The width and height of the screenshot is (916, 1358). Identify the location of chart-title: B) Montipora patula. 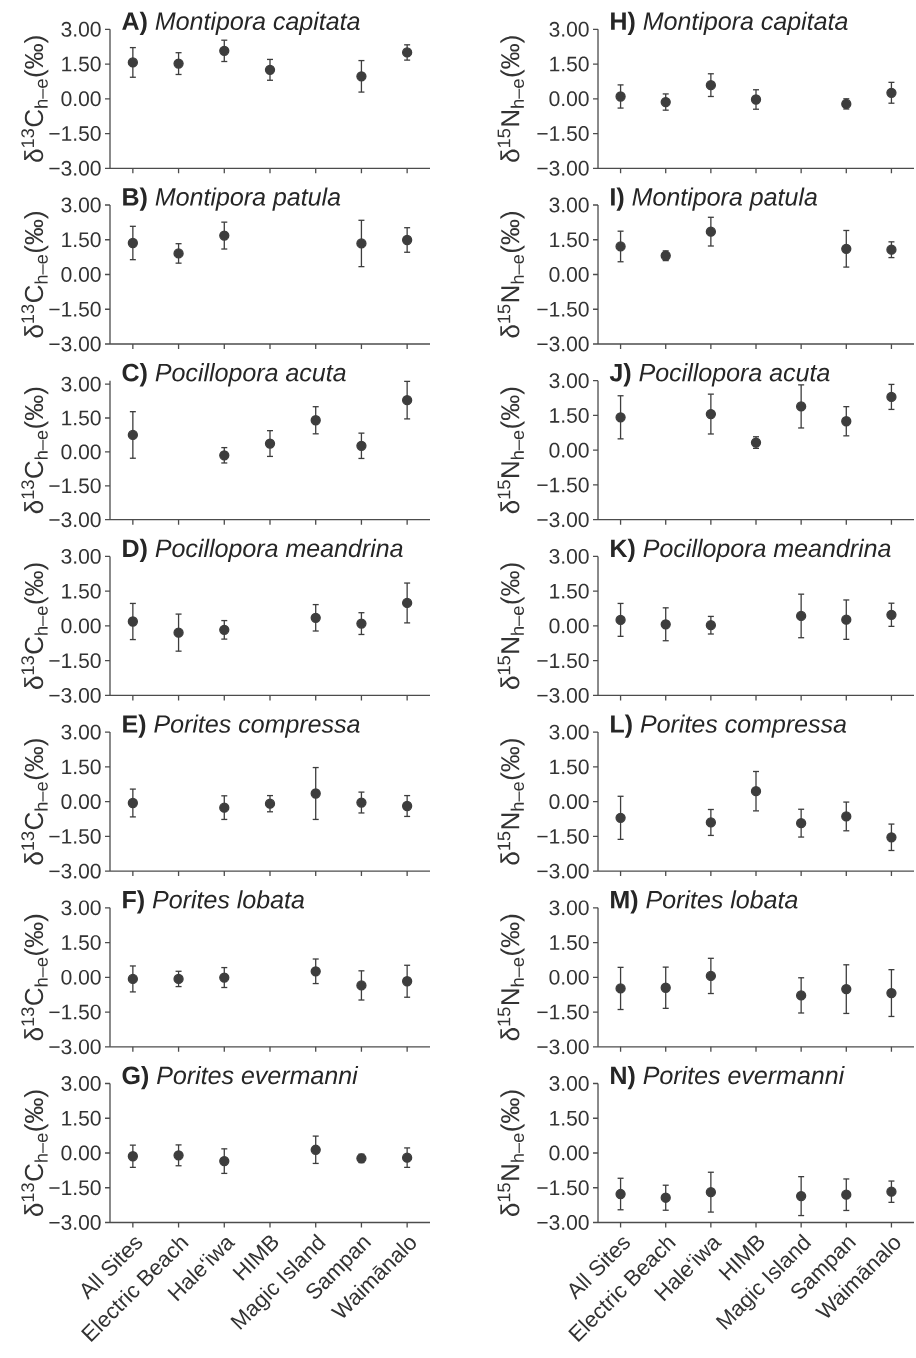
(232, 199).